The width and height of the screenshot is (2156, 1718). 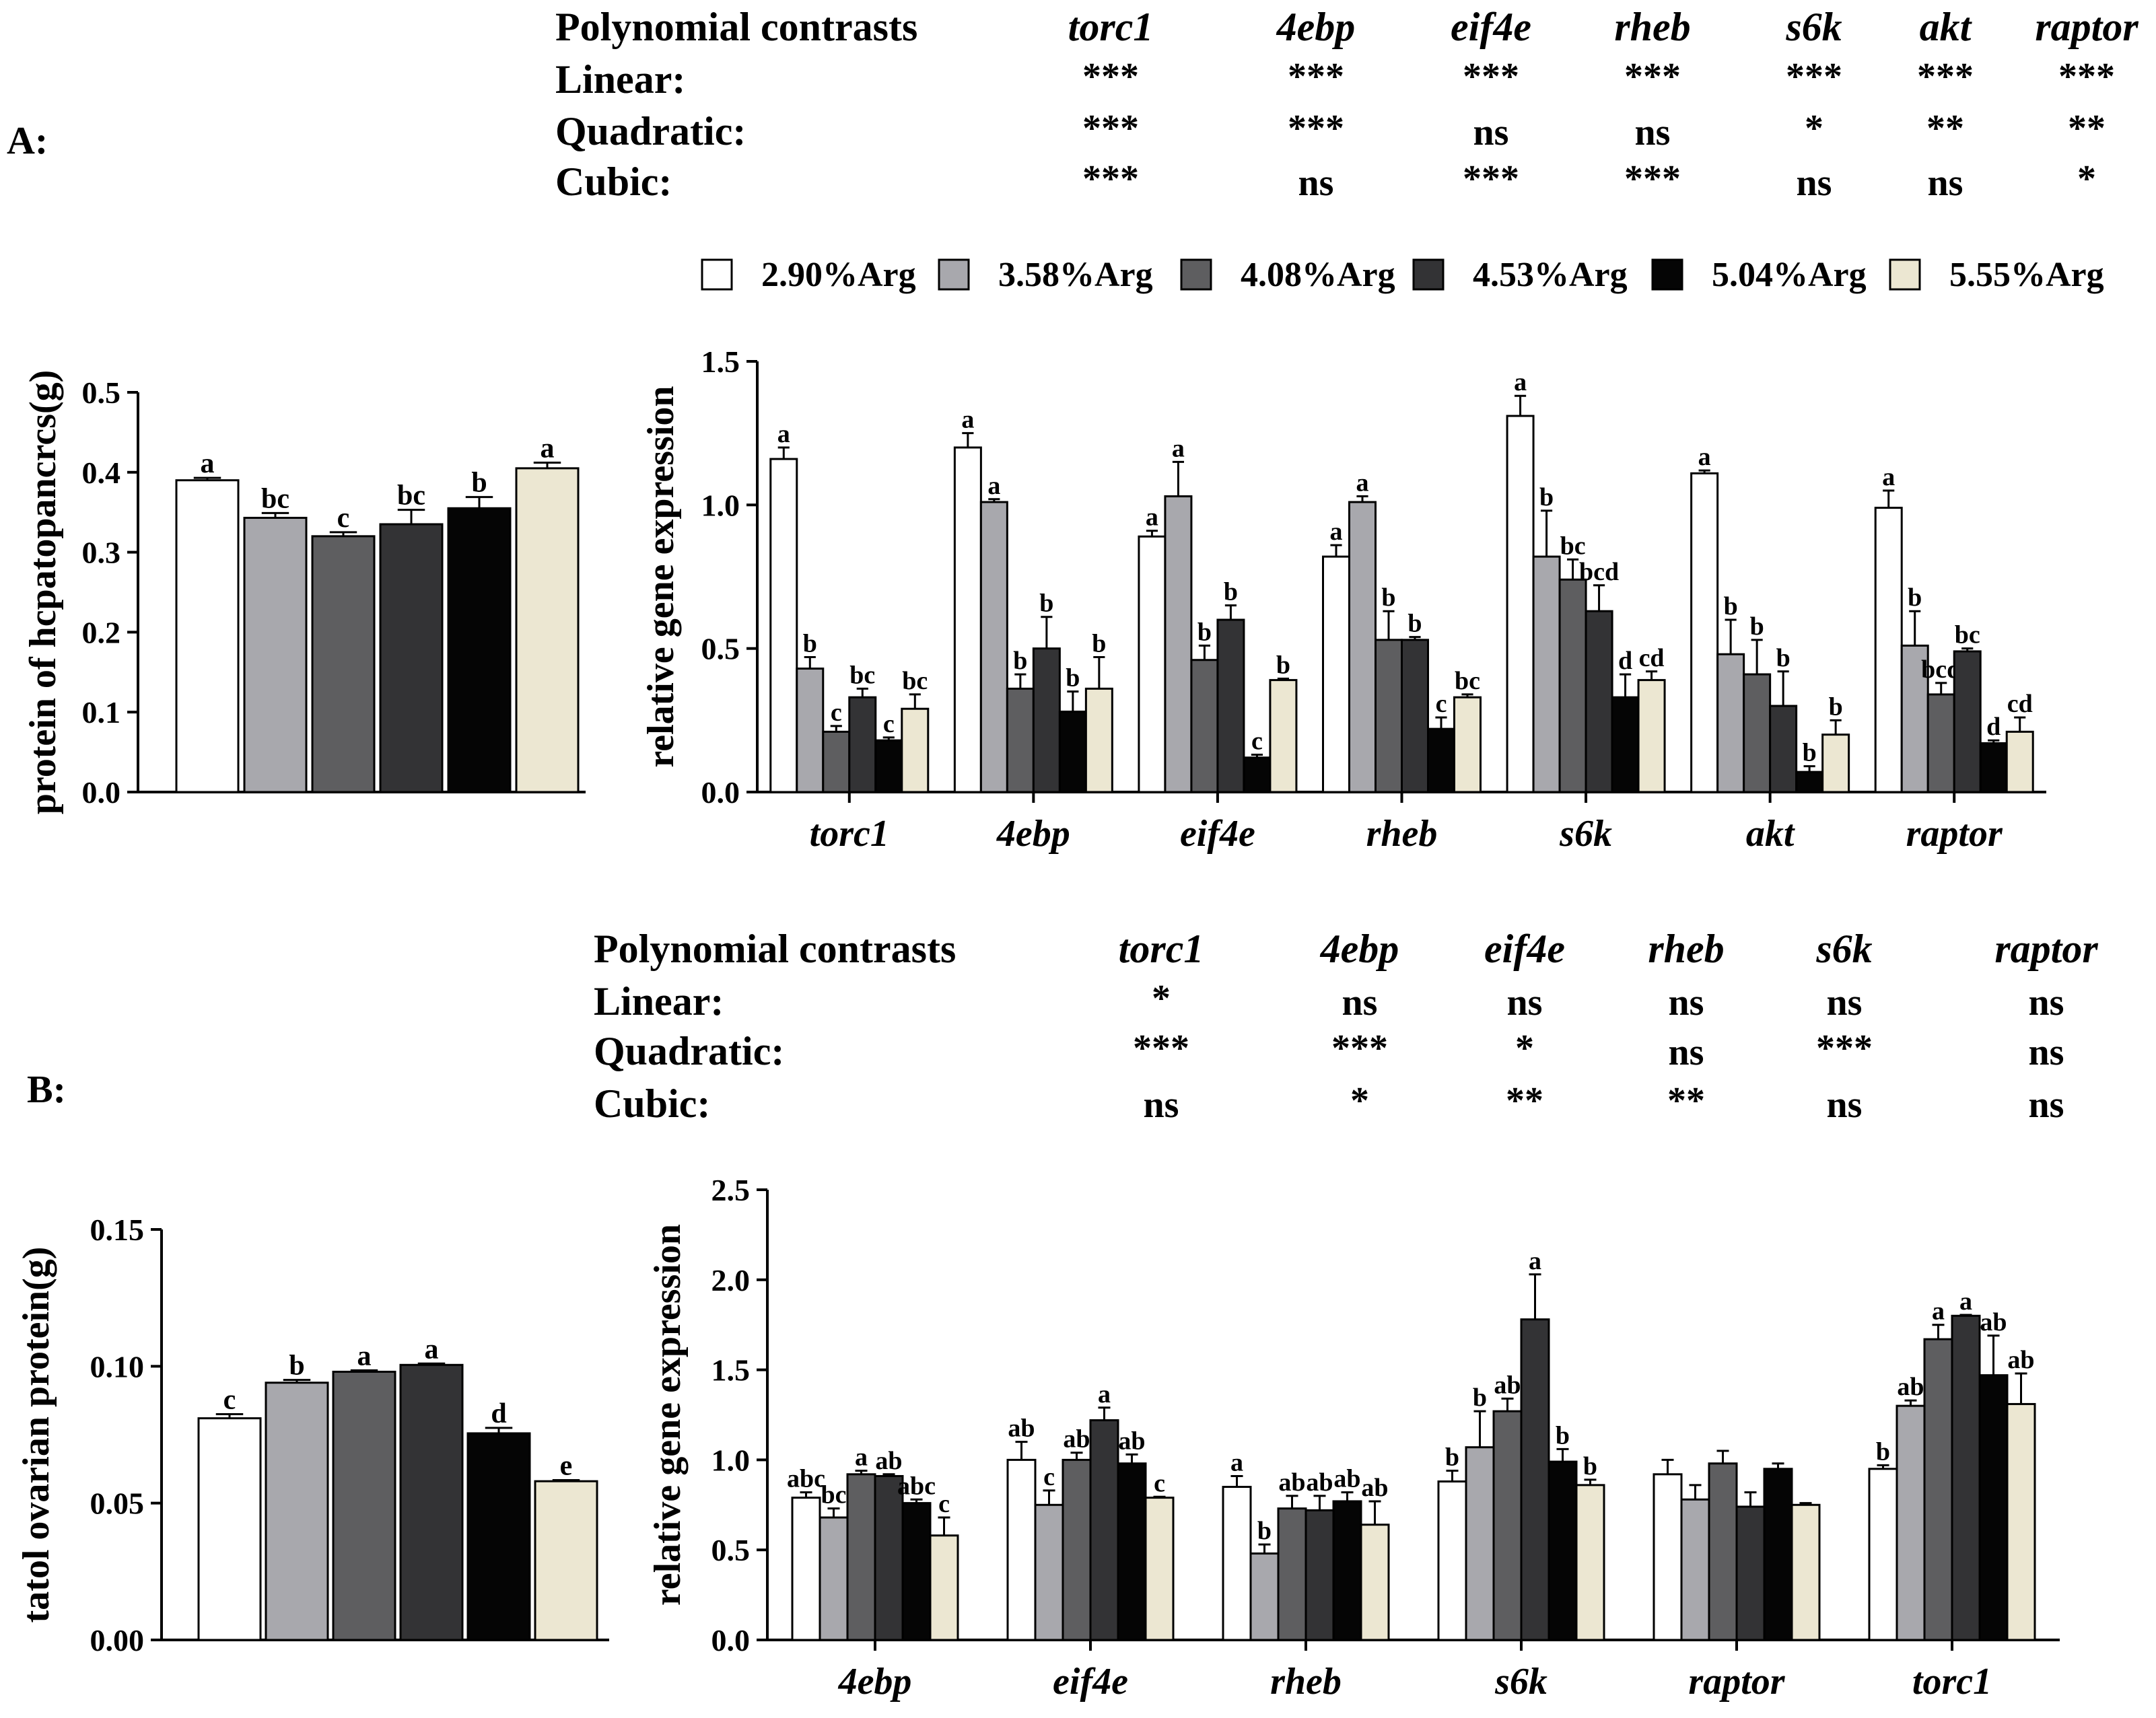 I want to click on x-tick-label-eif4e: eif4e, so click(x=1090, y=1682).